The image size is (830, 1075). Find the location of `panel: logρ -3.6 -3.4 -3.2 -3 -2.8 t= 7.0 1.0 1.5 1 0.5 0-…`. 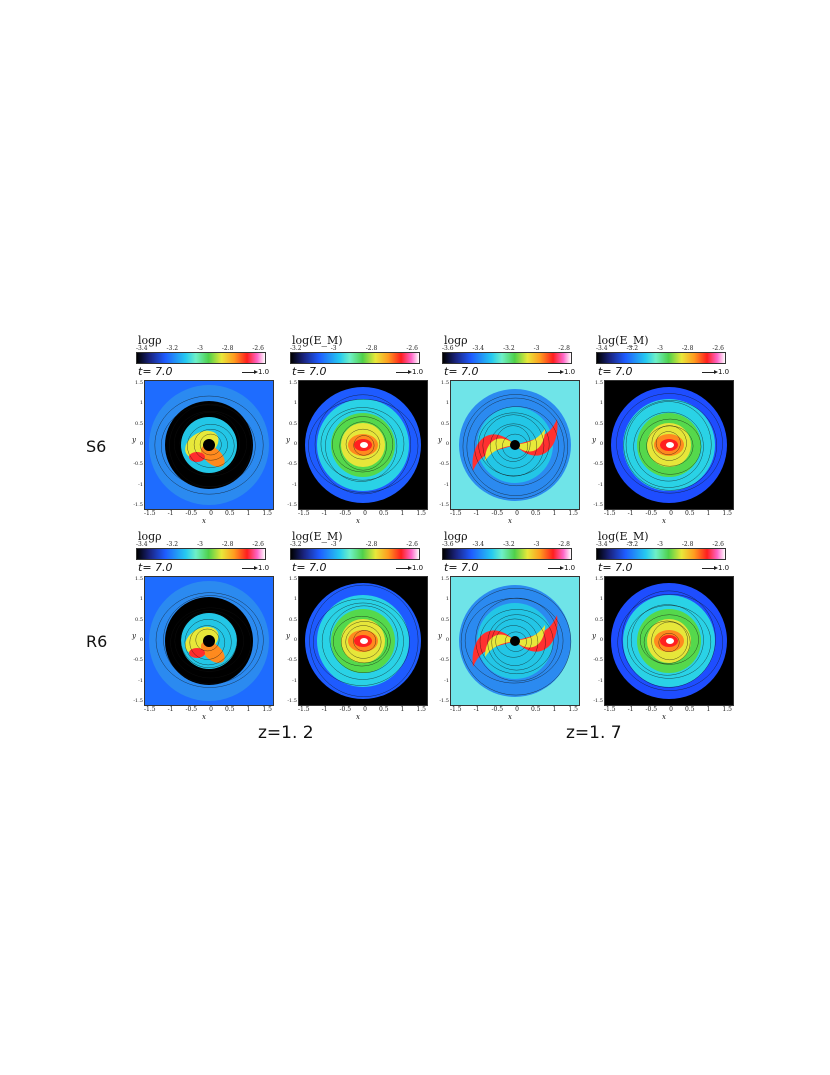

panel: logρ -3.6 -3.4 -3.2 -3 -2.8 t= 7.0 1.0 1.5 1 0.5 0-… is located at coordinates (520, 625).